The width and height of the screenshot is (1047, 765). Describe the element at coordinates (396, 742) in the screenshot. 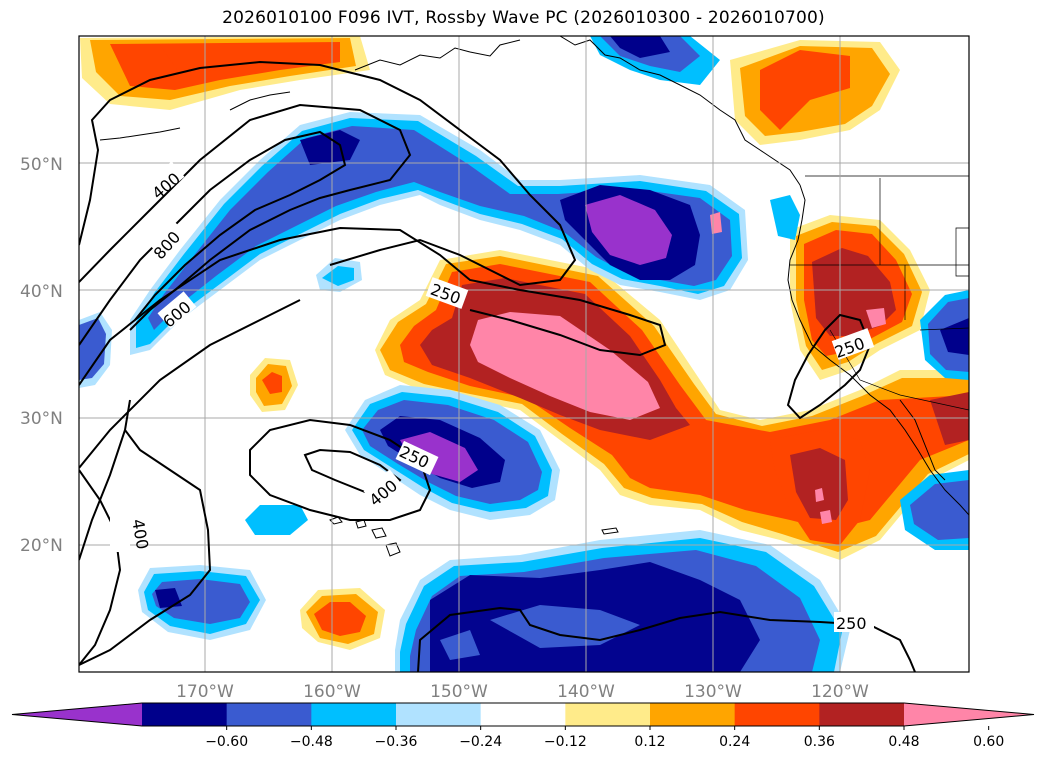

I see `colorbar-tick-label: −0.36` at that location.